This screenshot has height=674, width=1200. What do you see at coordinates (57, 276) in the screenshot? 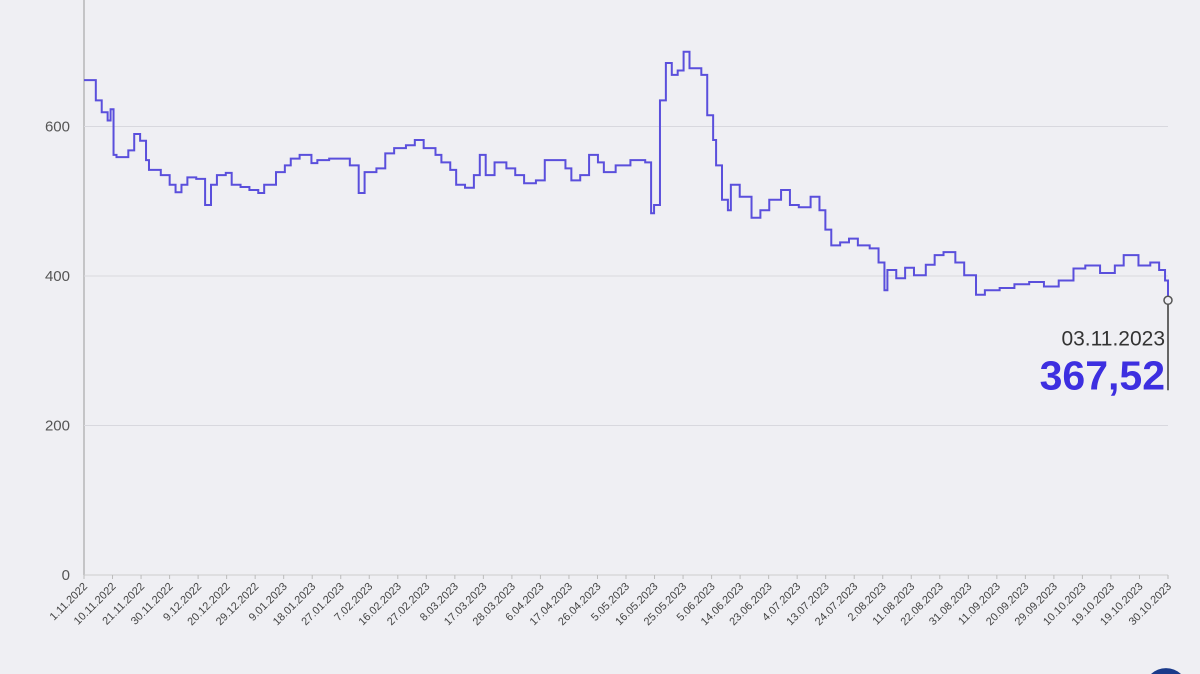
I see `y-tick-label: 400` at bounding box center [57, 276].